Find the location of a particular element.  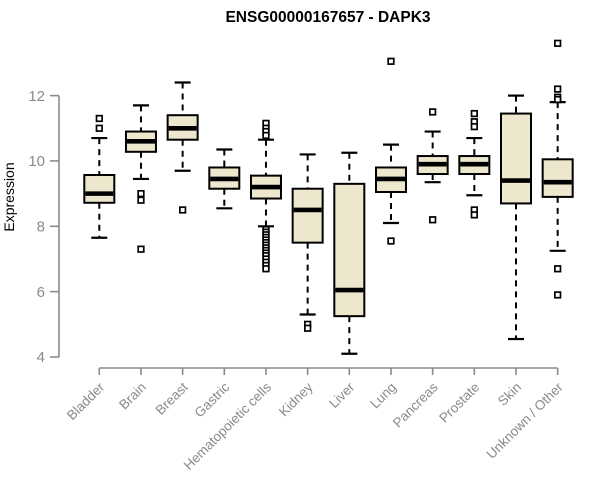

box-bladder is located at coordinates (99, 176).